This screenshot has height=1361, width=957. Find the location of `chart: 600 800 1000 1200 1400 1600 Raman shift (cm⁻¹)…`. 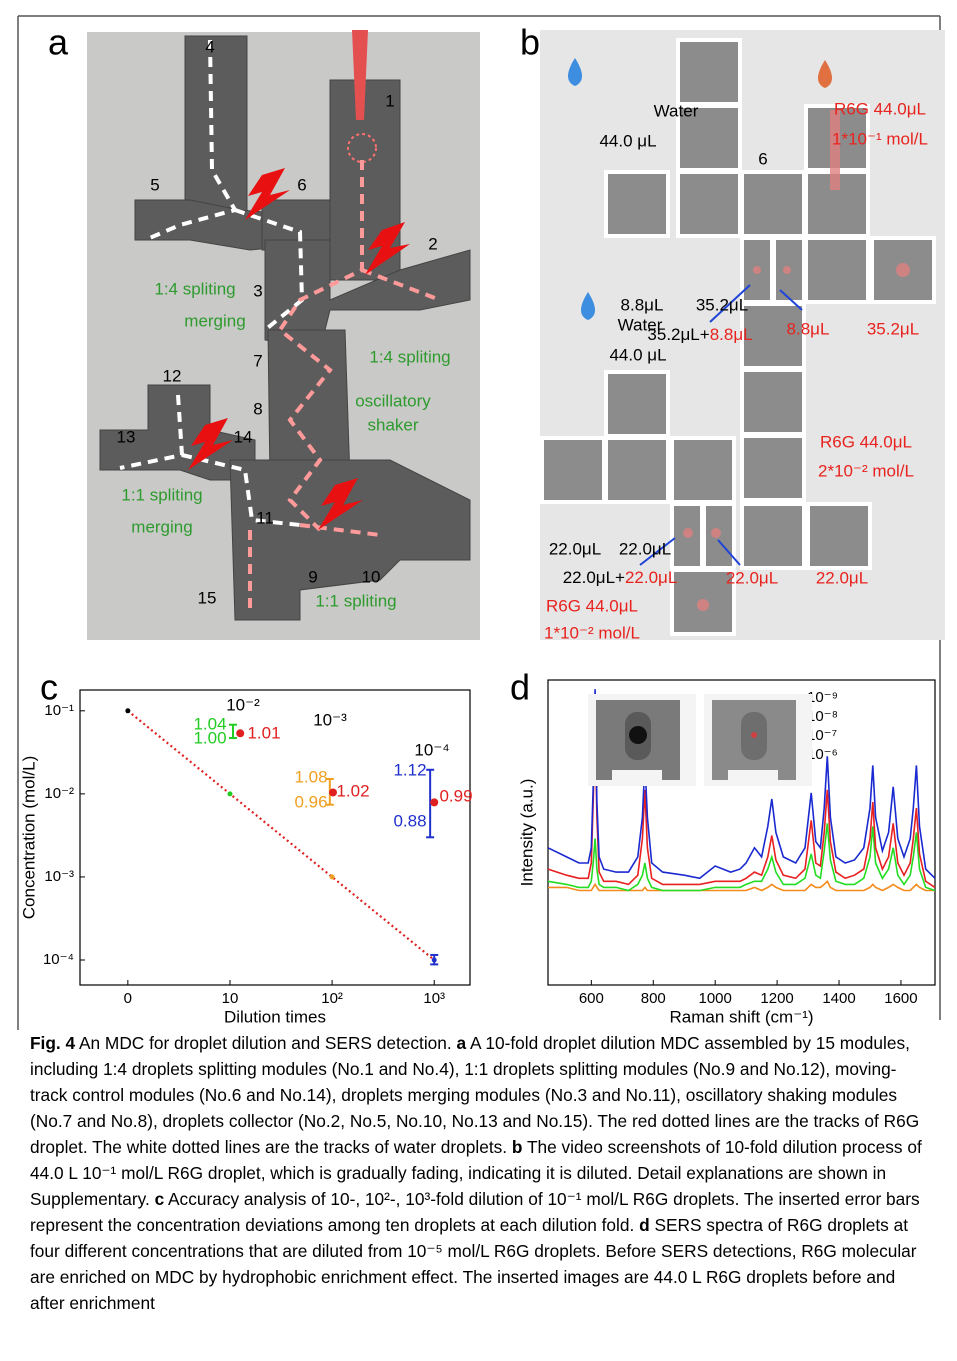

chart: 600 800 1000 1200 1400 1600 Raman shift (cm⁻¹)… is located at coordinates (726, 852).